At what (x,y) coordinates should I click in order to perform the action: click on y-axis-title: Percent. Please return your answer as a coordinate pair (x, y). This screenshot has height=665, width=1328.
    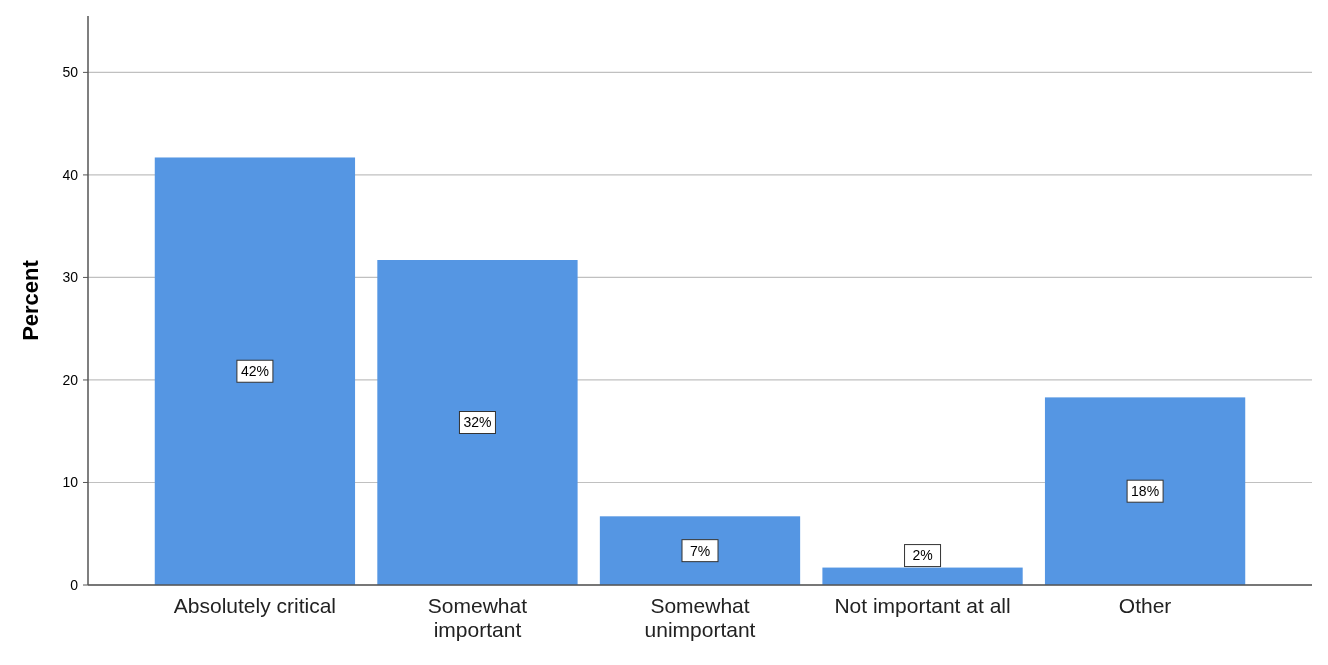
    Looking at the image, I should click on (30, 300).